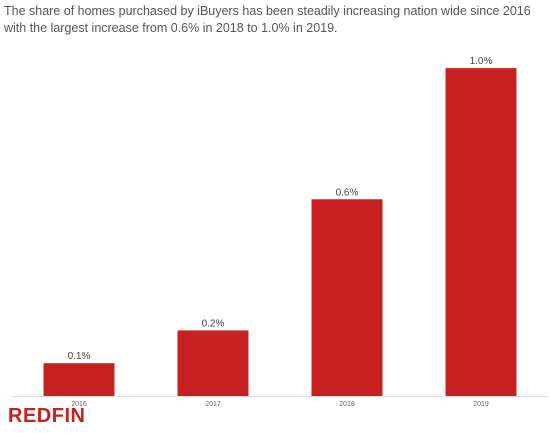 The width and height of the screenshot is (550, 433). I want to click on data-label-2019: 1.0%, so click(481, 61).